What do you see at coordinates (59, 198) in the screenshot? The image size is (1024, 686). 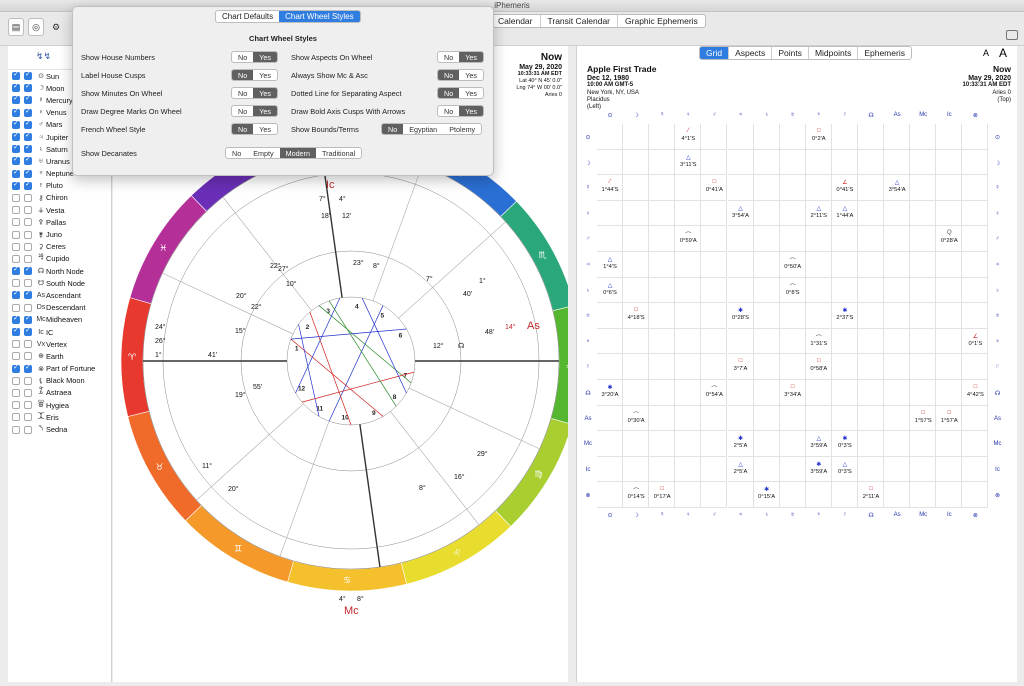 I see `planet-row: ⚷ Chiron` at bounding box center [59, 198].